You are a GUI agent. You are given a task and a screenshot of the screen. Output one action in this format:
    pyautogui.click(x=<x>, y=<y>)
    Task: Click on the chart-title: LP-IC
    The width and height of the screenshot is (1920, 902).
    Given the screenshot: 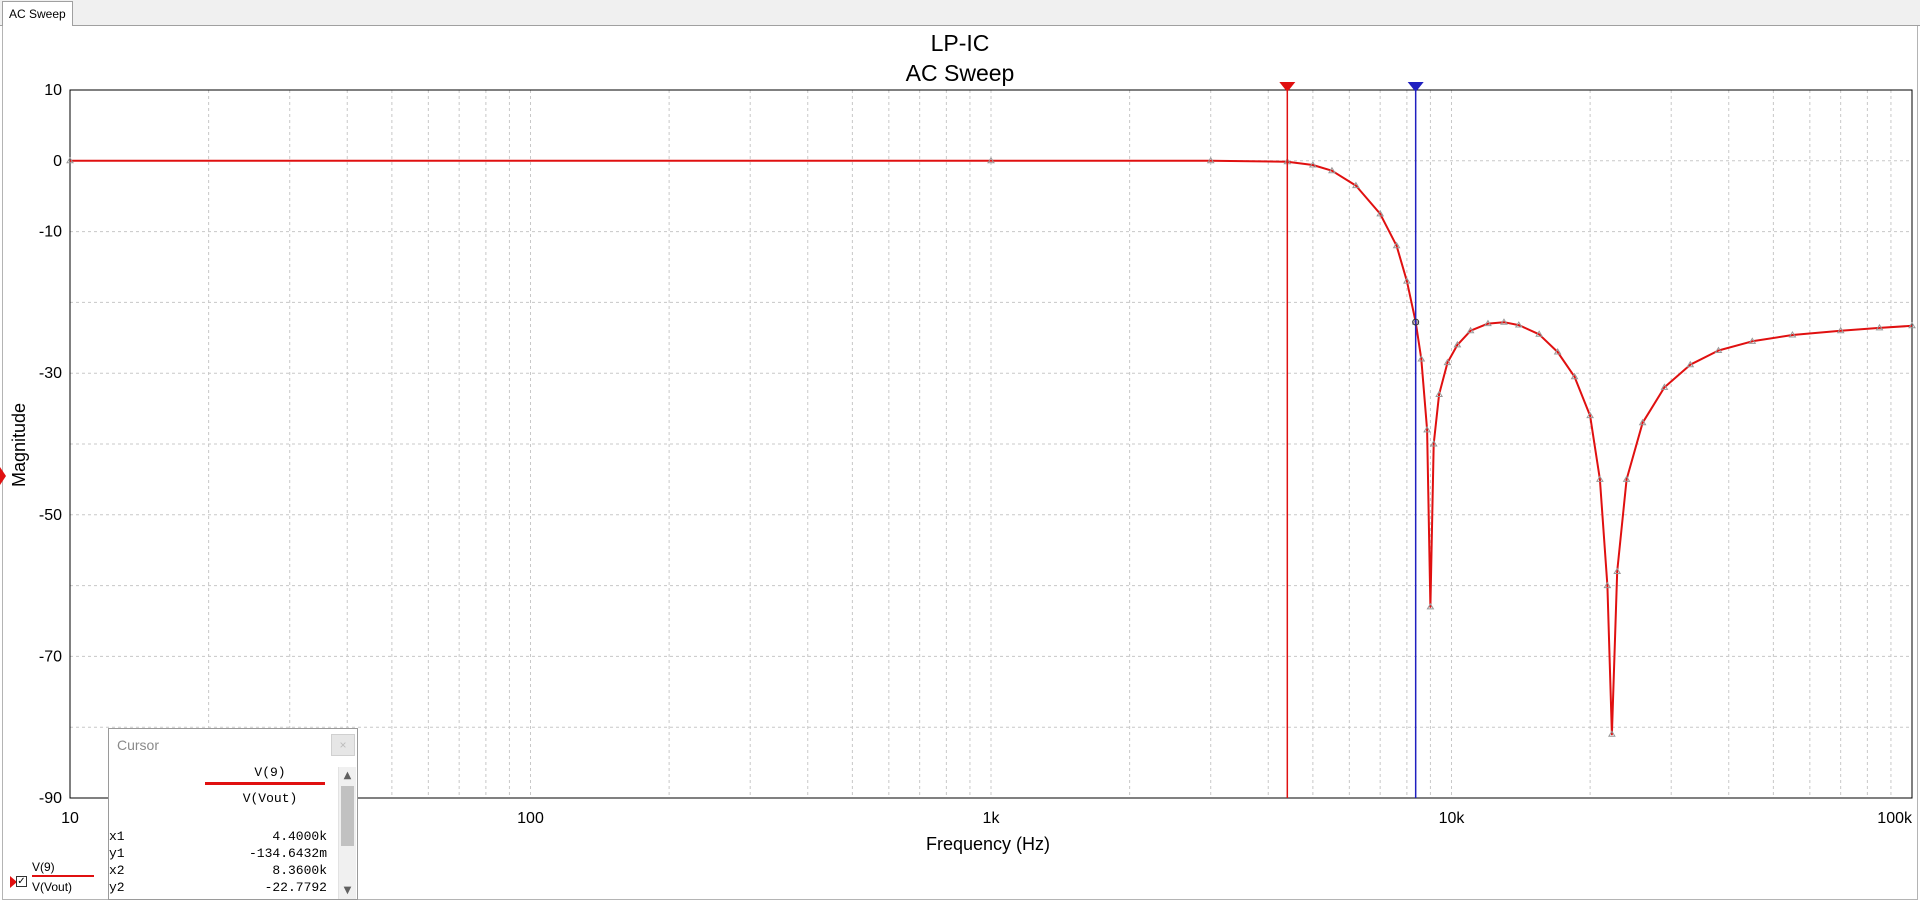 What is the action you would take?
    pyautogui.click(x=960, y=43)
    